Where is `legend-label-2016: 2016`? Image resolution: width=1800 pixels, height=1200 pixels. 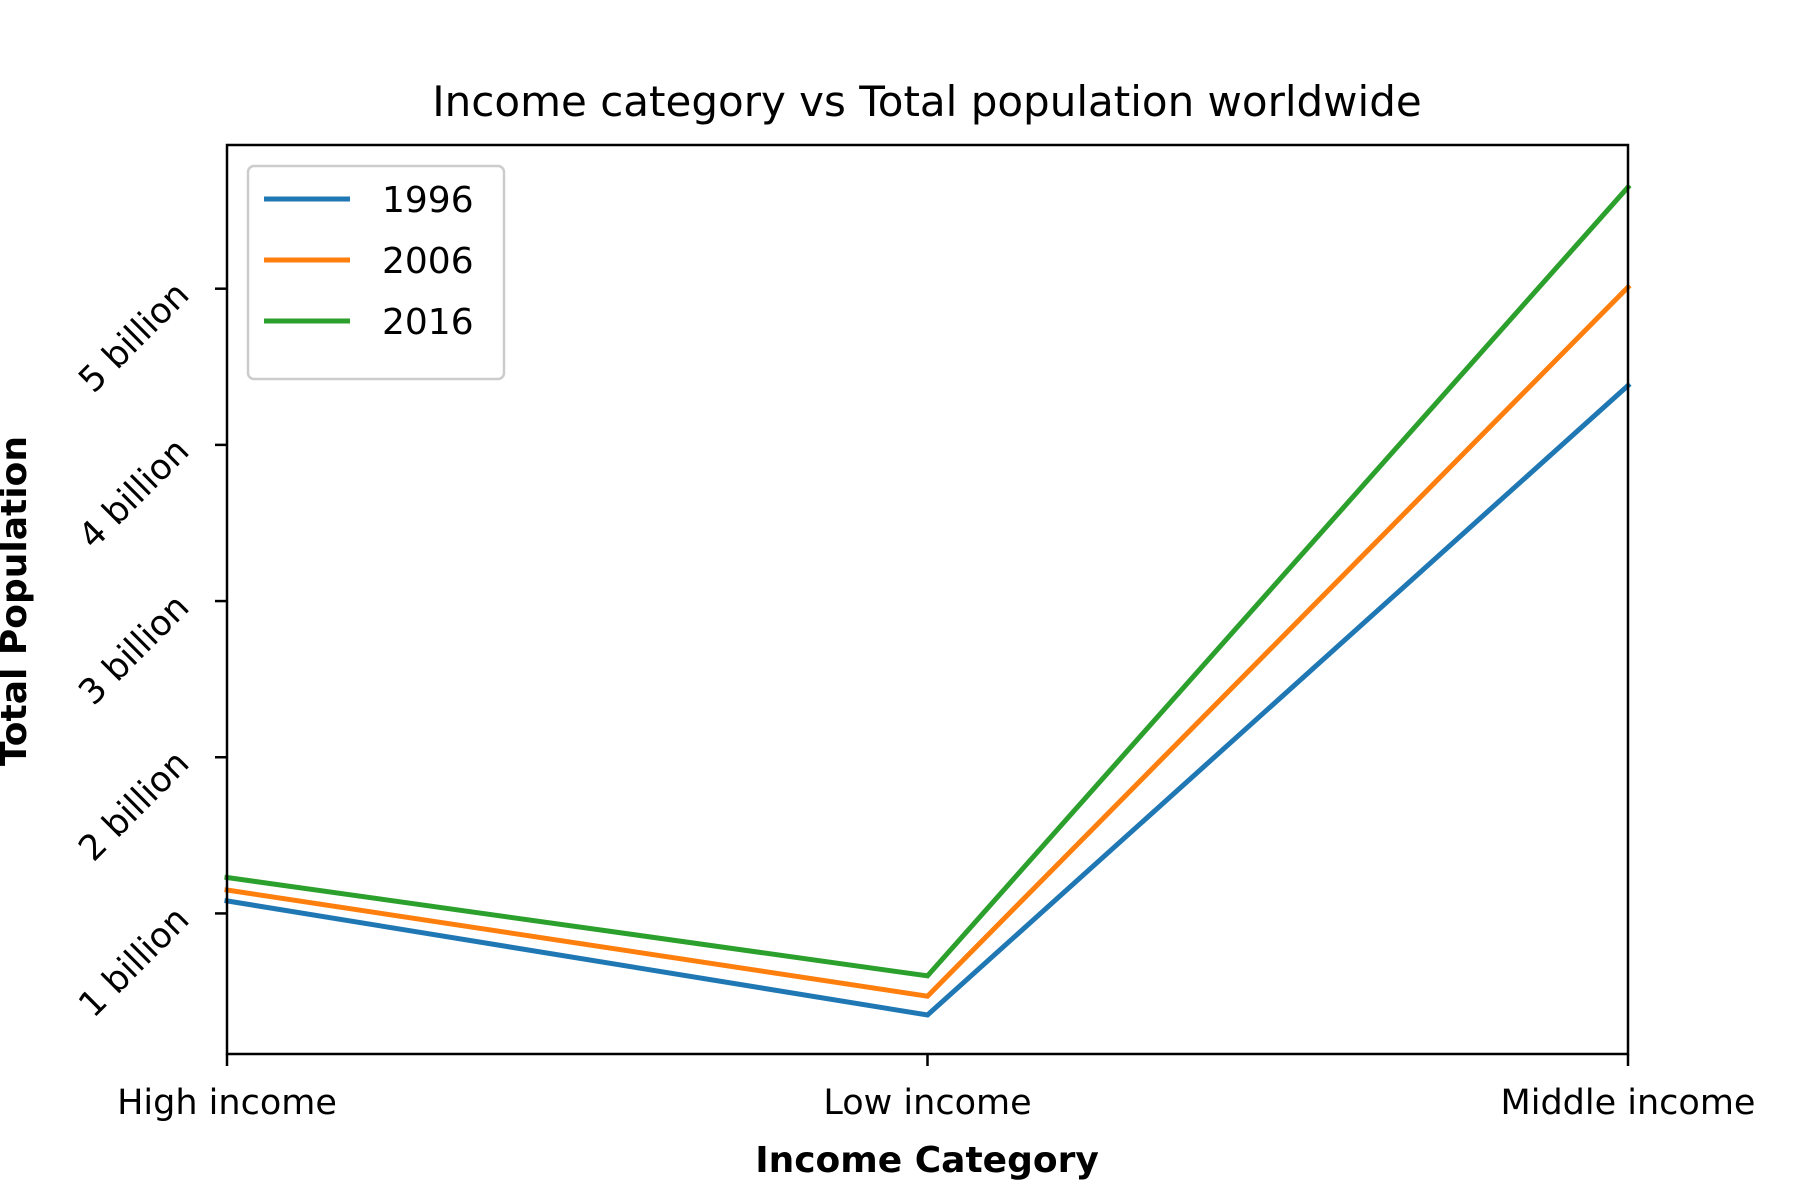 legend-label-2016: 2016 is located at coordinates (428, 322).